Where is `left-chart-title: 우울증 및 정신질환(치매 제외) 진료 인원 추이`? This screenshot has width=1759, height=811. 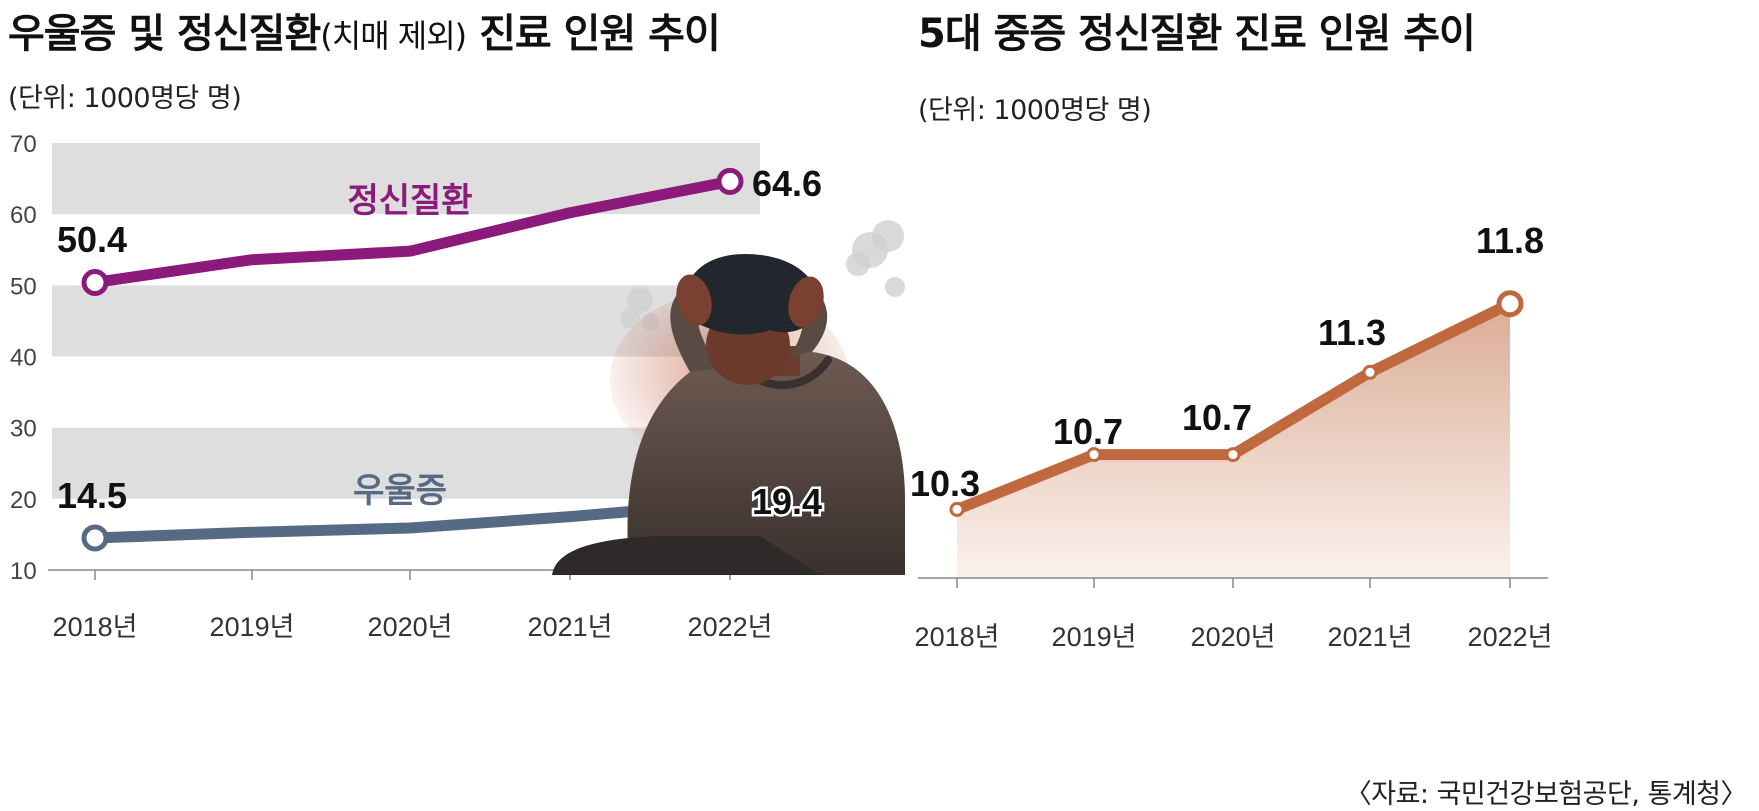 left-chart-title: 우울증 및 정신질환(치매 제외) 진료 인원 추이 is located at coordinates (364, 34).